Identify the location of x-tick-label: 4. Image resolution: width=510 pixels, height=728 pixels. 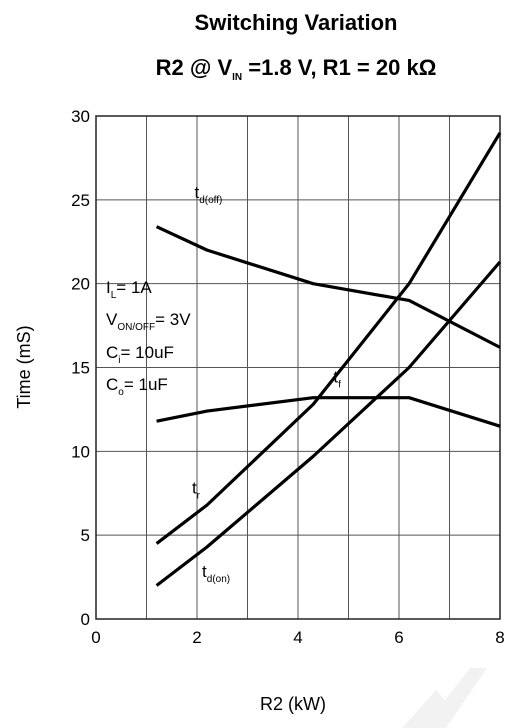
(297, 637).